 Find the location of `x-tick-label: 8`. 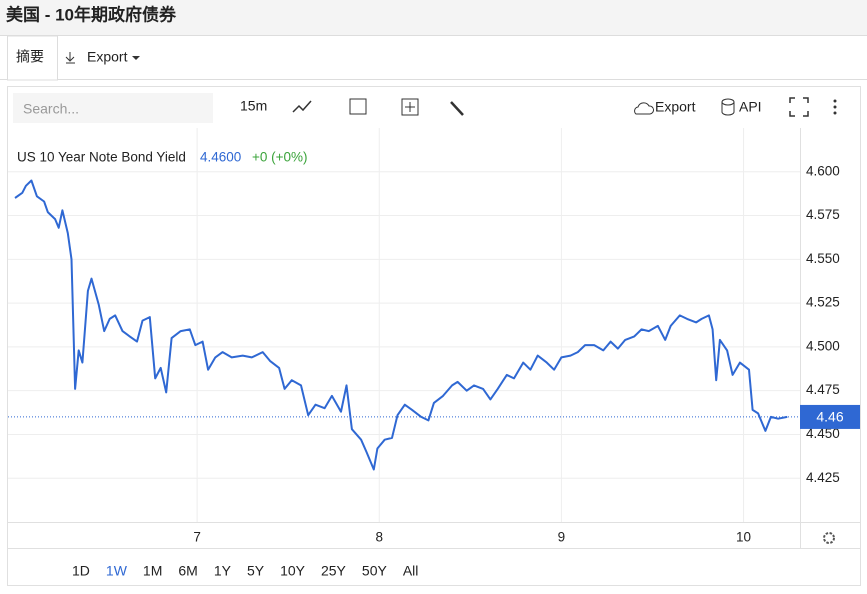

x-tick-label: 8 is located at coordinates (380, 537).